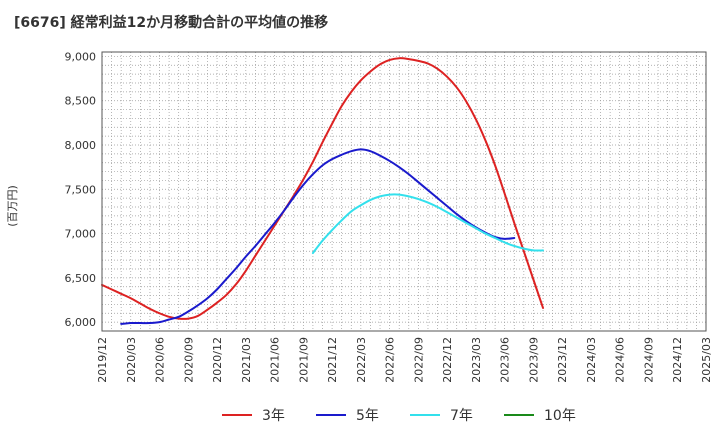  What do you see at coordinates (648, 360) in the screenshot?
I see `x-tick-label: 2024/09` at bounding box center [648, 360].